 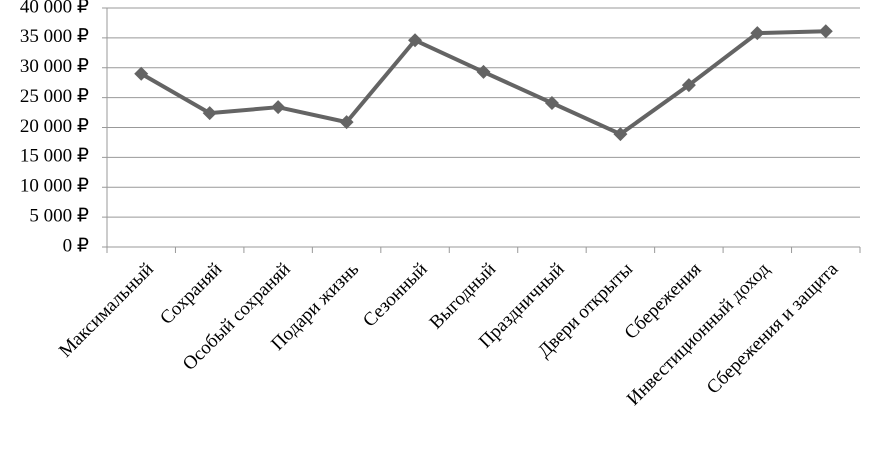 What do you see at coordinates (773, 328) in the screenshot?
I see `x-tick-label: Сбережения и защита` at bounding box center [773, 328].